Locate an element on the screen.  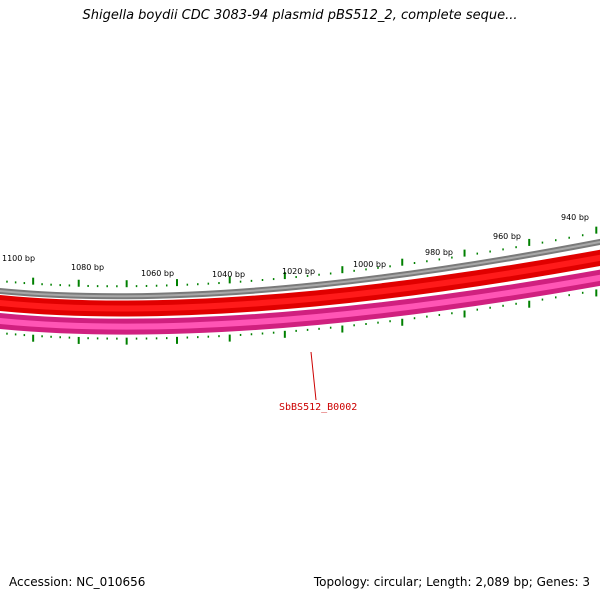
accession-text: Accession: NC_010656 is located at coordinates (77, 582).